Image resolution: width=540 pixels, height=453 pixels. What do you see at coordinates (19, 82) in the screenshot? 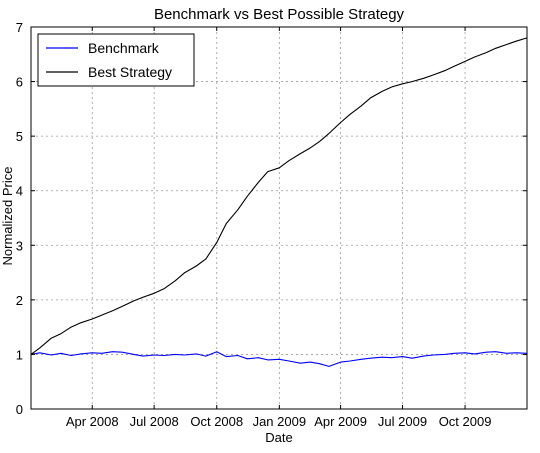
I see `y-tick-label: 6` at bounding box center [19, 82].